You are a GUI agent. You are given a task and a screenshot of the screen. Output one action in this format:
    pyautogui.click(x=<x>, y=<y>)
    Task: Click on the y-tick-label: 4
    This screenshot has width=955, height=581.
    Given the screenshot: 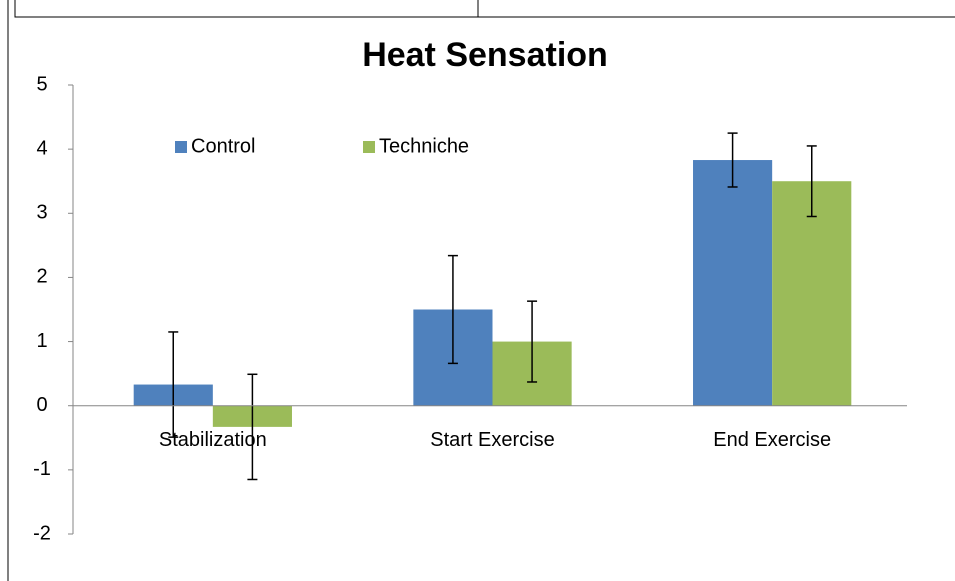 What is the action you would take?
    pyautogui.click(x=41, y=148)
    